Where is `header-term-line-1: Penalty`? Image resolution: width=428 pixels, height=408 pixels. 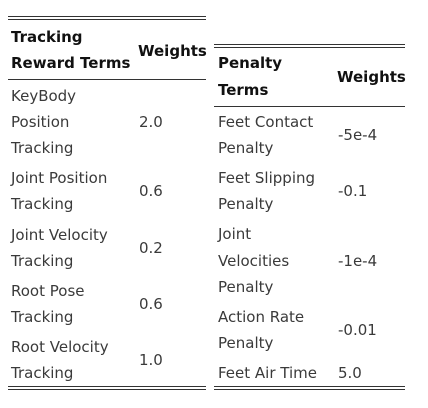 header-term-line-1: Penalty is located at coordinates (250, 63).